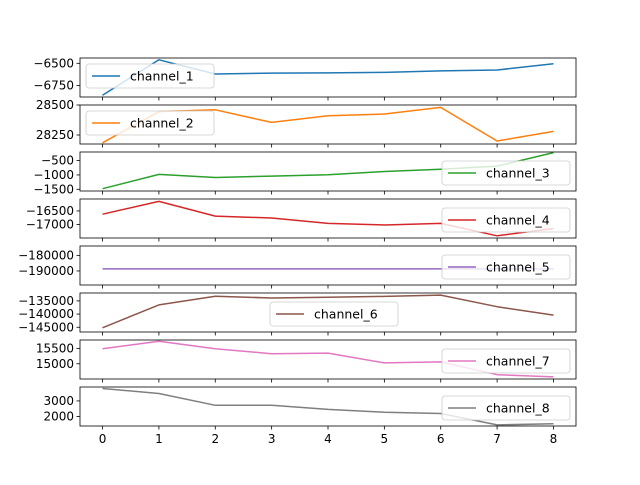  What do you see at coordinates (518, 220) in the screenshot?
I see `legend-label: channel_4` at bounding box center [518, 220].